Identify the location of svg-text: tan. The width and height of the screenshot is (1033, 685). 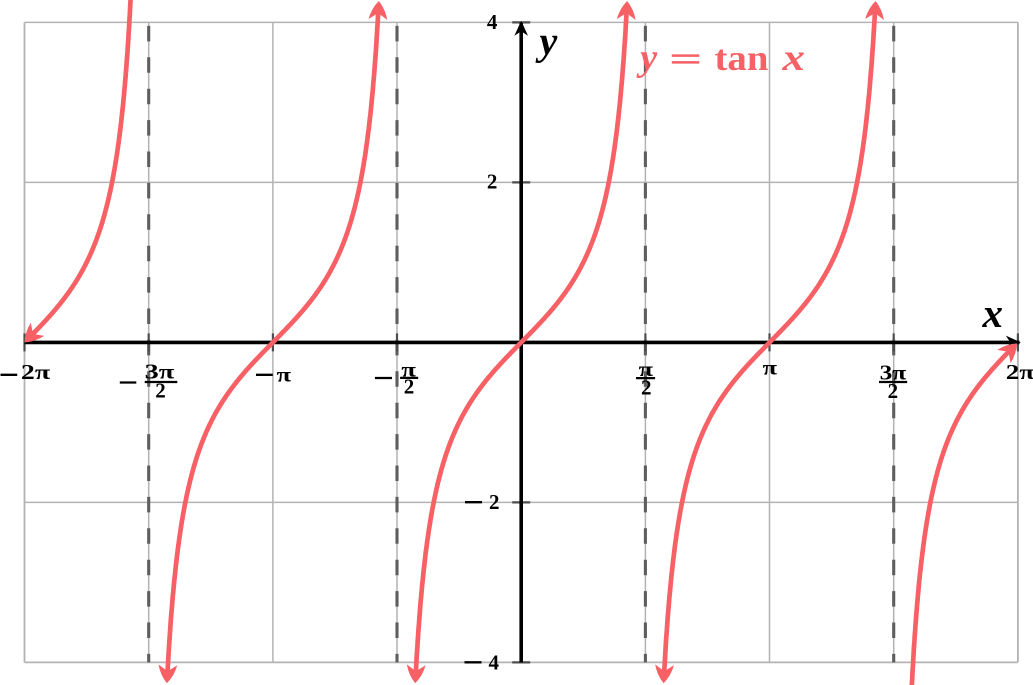
(742, 58).